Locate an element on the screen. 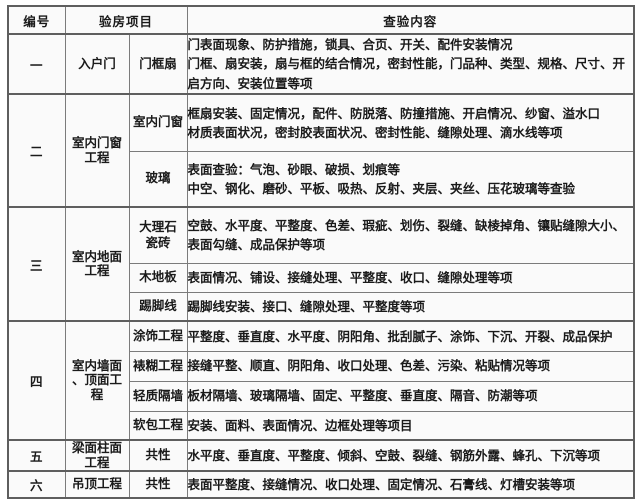  inspection-content: 踢脚线安装、接口、缝隙处理、平整度等项 is located at coordinates (410, 306).